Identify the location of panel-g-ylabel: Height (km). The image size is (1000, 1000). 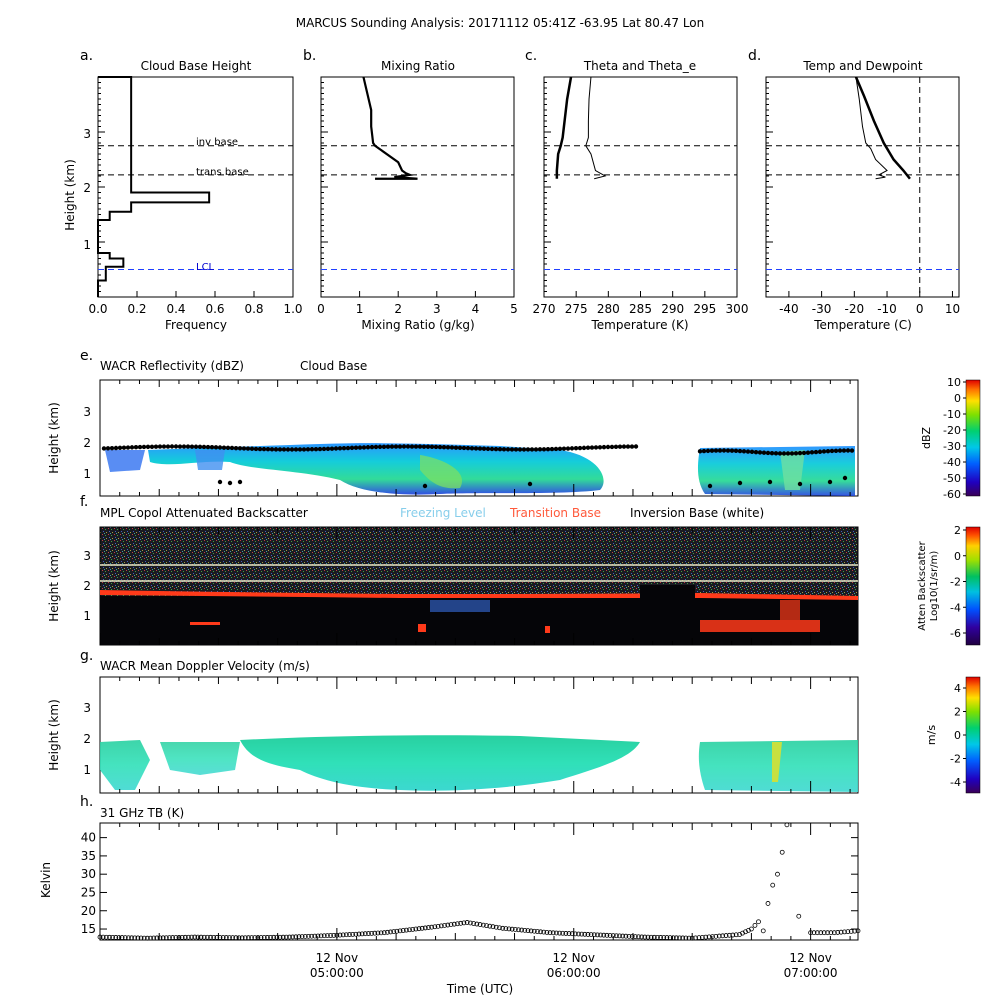
(54, 734).